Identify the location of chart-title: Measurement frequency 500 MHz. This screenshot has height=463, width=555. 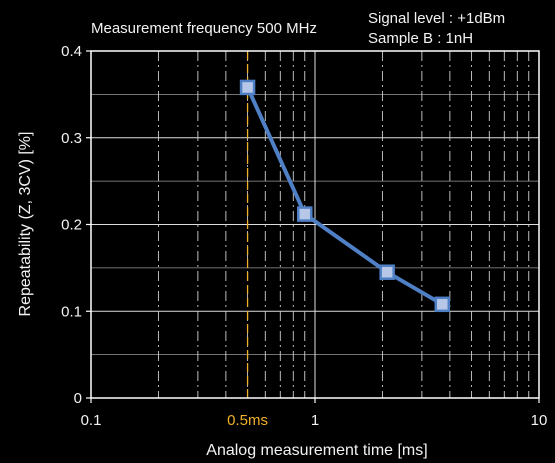
(204, 28).